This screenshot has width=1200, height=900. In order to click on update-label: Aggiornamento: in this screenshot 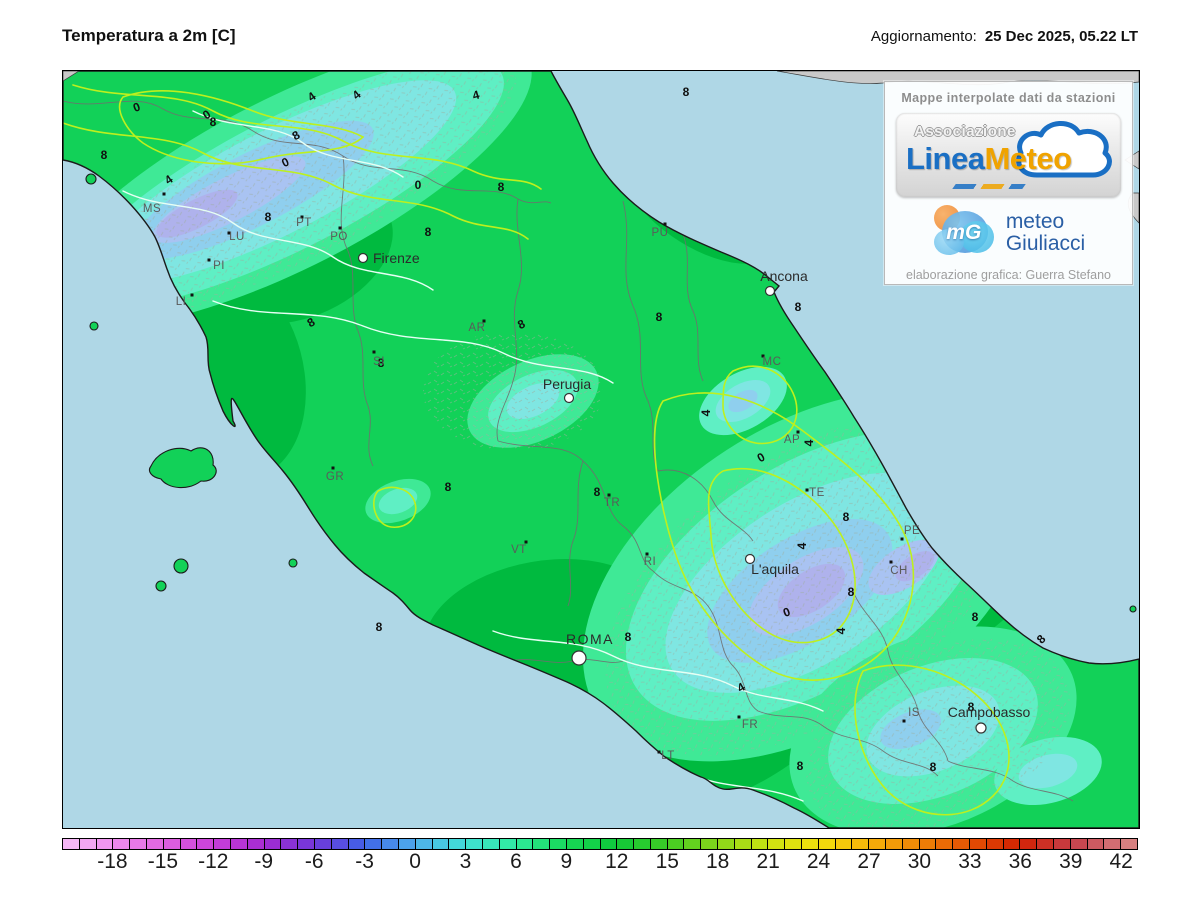, I will do `click(923, 36)`.